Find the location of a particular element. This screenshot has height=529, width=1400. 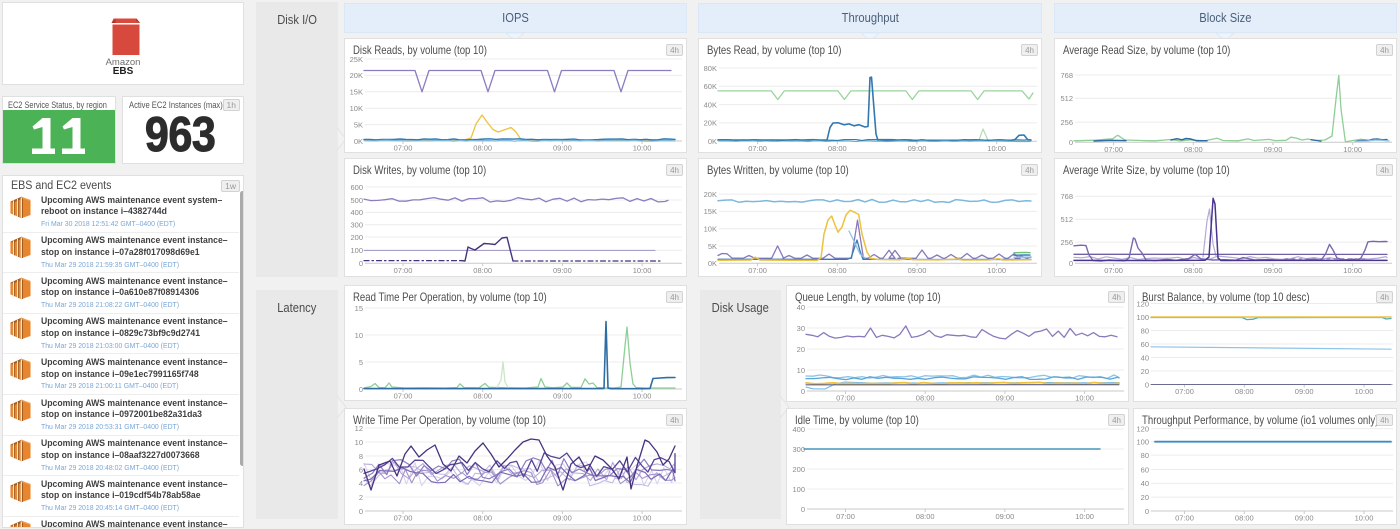

svg-text: 768 is located at coordinates (1066, 75).